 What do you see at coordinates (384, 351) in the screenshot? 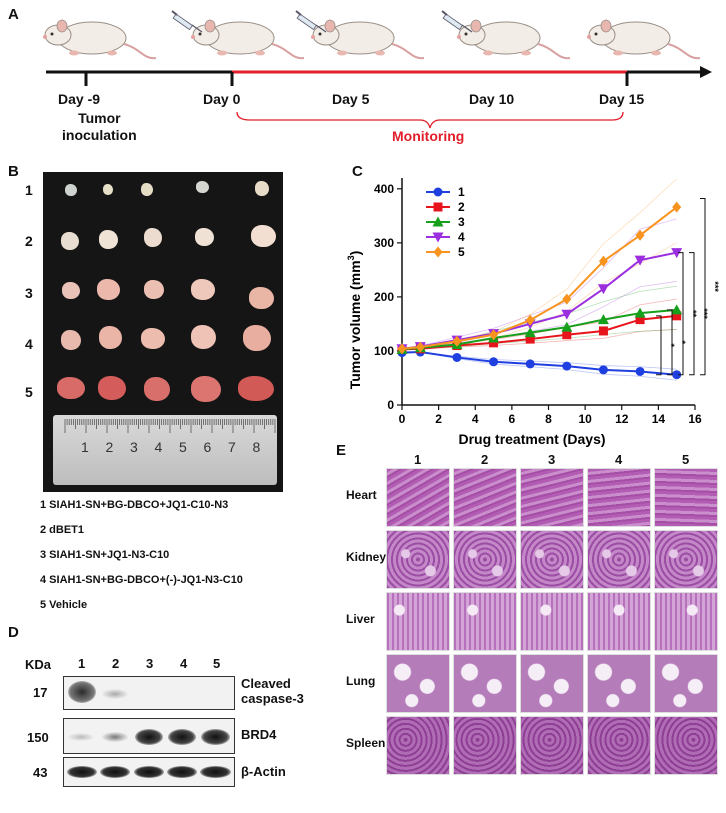
I see `y-tick-label: 100` at bounding box center [384, 351].